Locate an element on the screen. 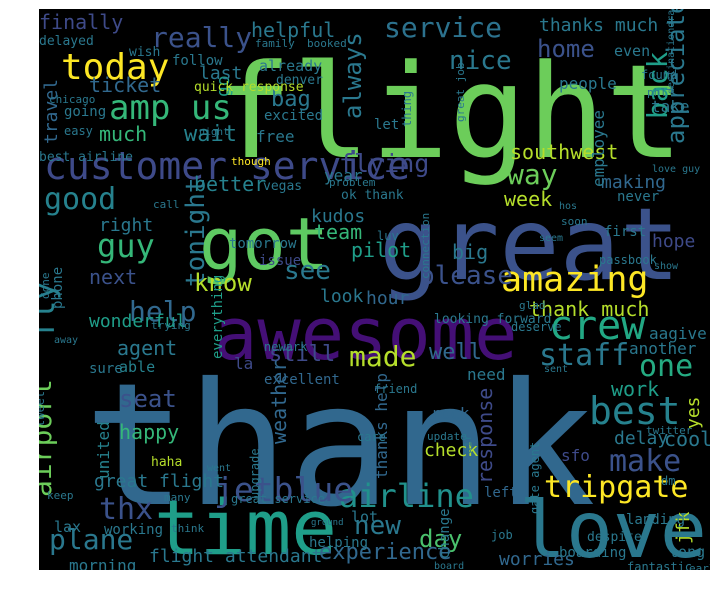  cloud-word: sent is located at coordinates (556, 369).